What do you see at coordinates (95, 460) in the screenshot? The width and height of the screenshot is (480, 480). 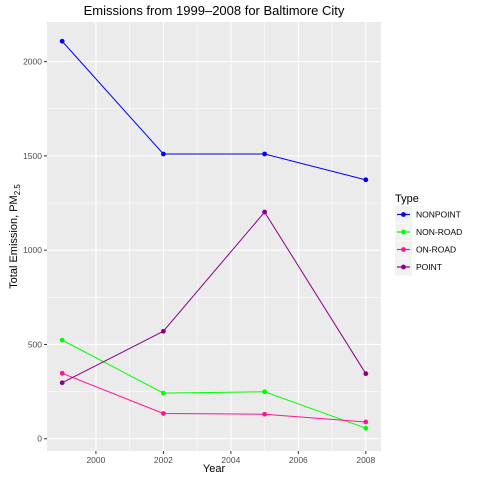 I see `x-tick-label: 2000` at bounding box center [95, 460].